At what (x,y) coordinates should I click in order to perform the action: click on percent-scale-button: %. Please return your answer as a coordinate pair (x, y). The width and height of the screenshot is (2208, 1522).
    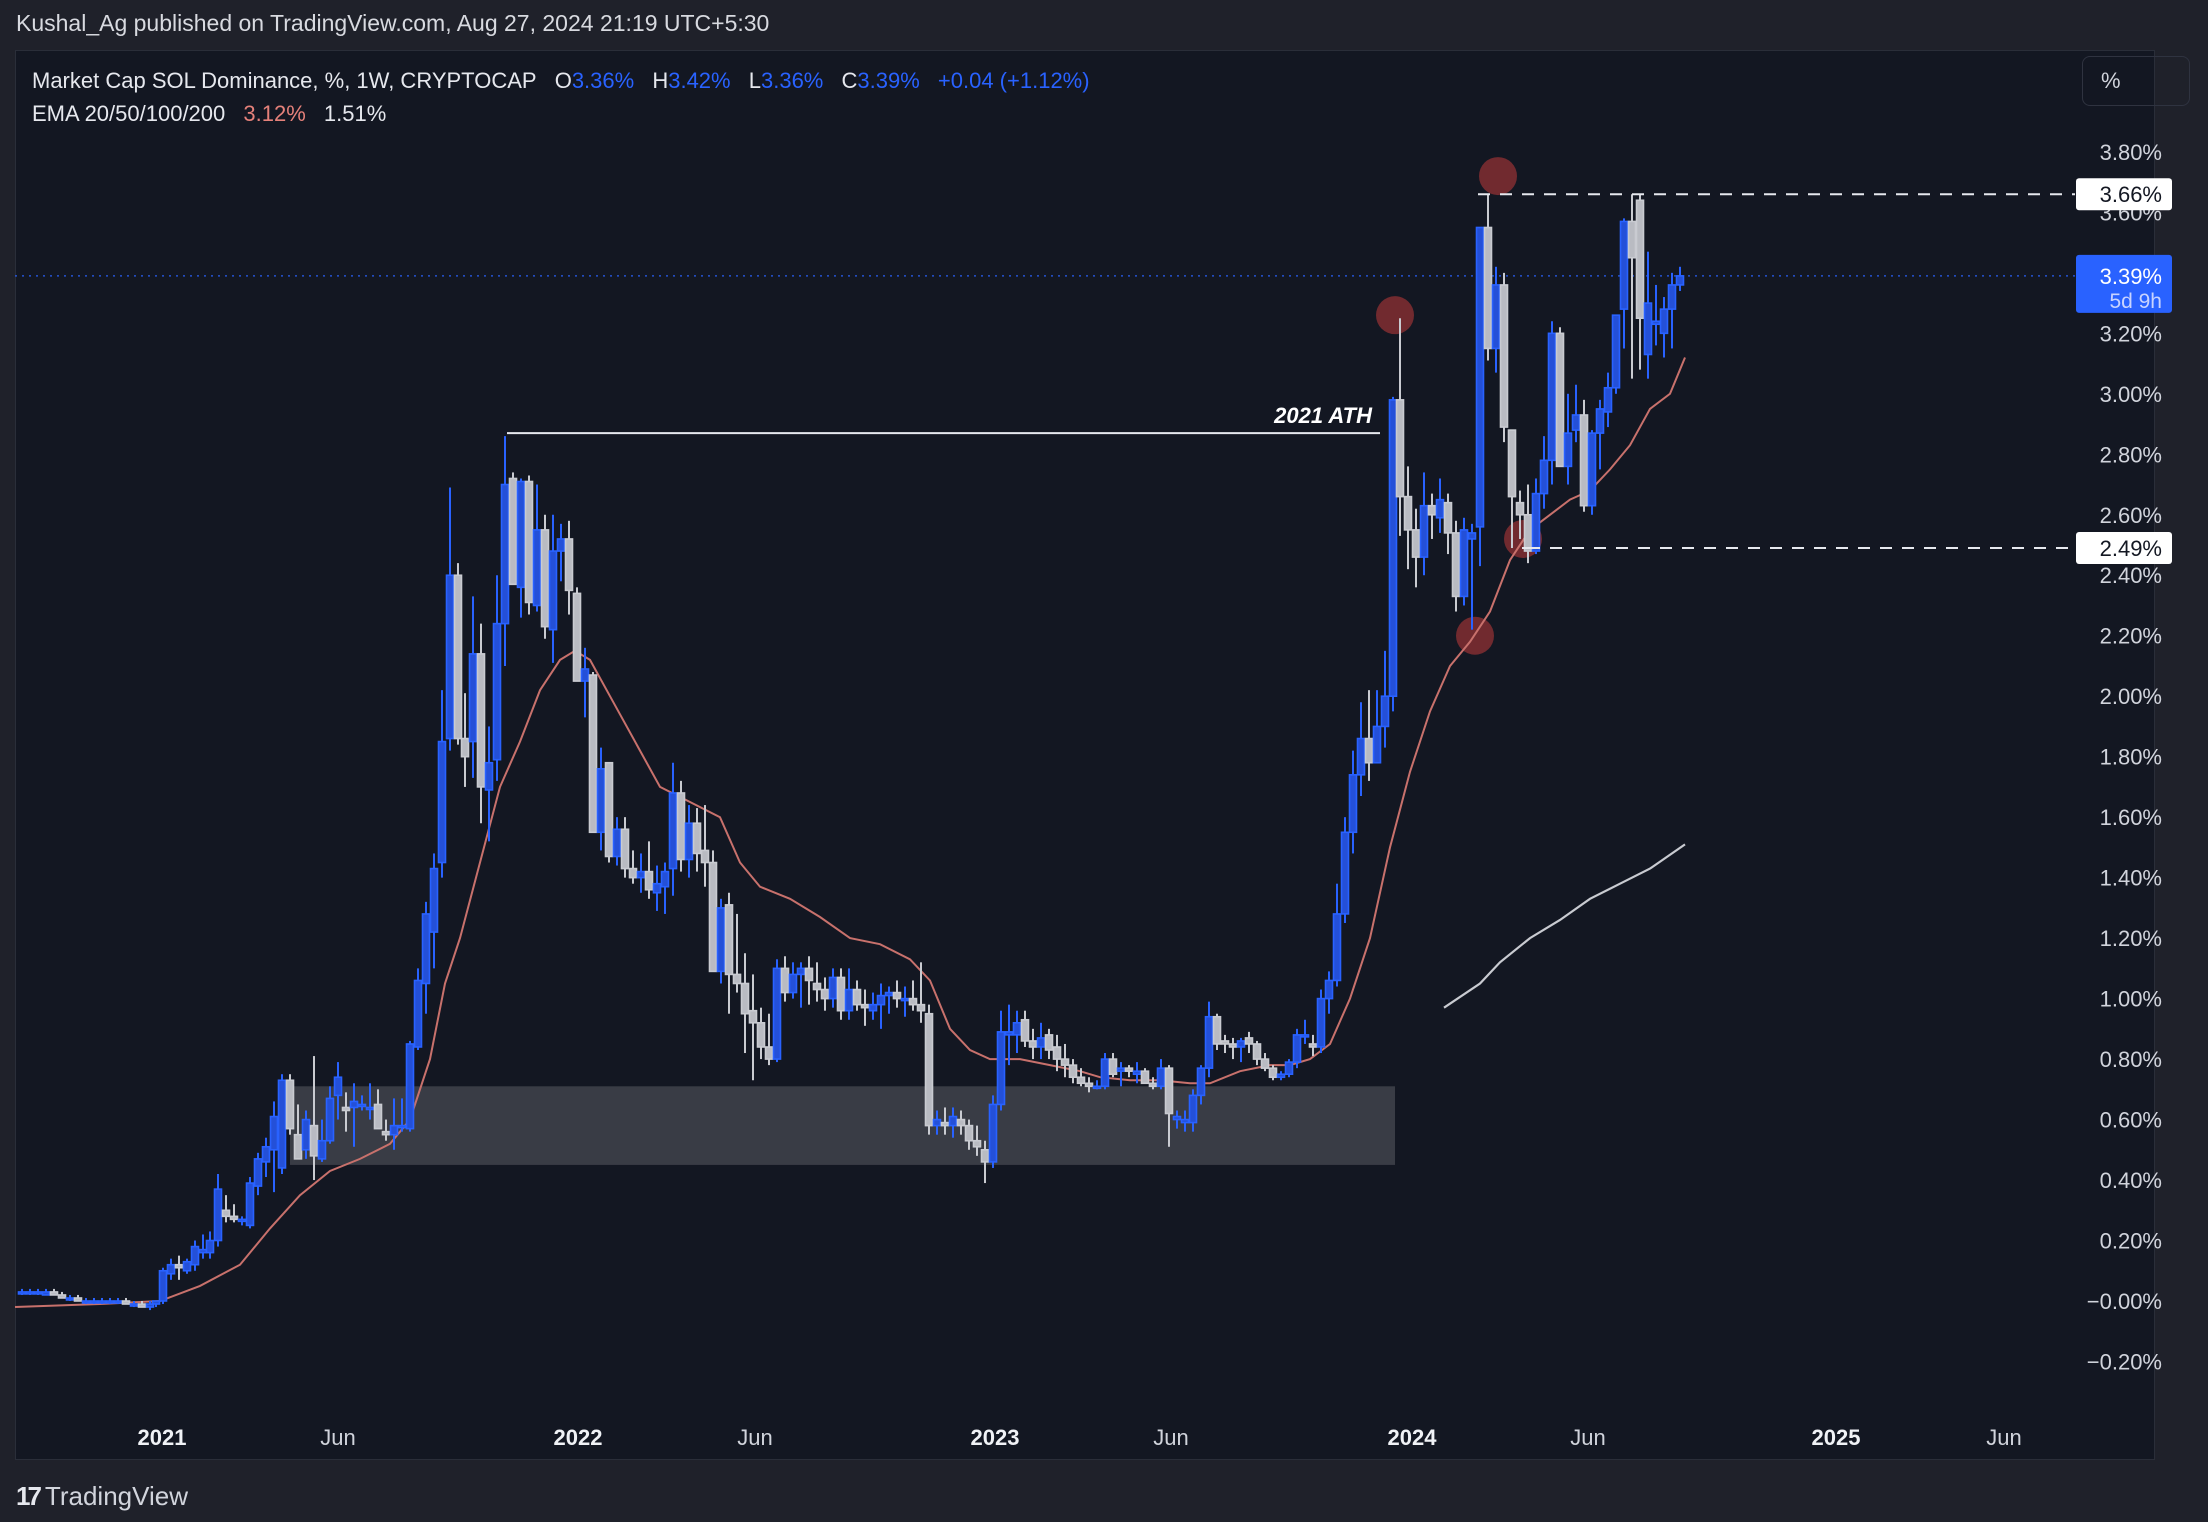
    Looking at the image, I should click on (2136, 81).